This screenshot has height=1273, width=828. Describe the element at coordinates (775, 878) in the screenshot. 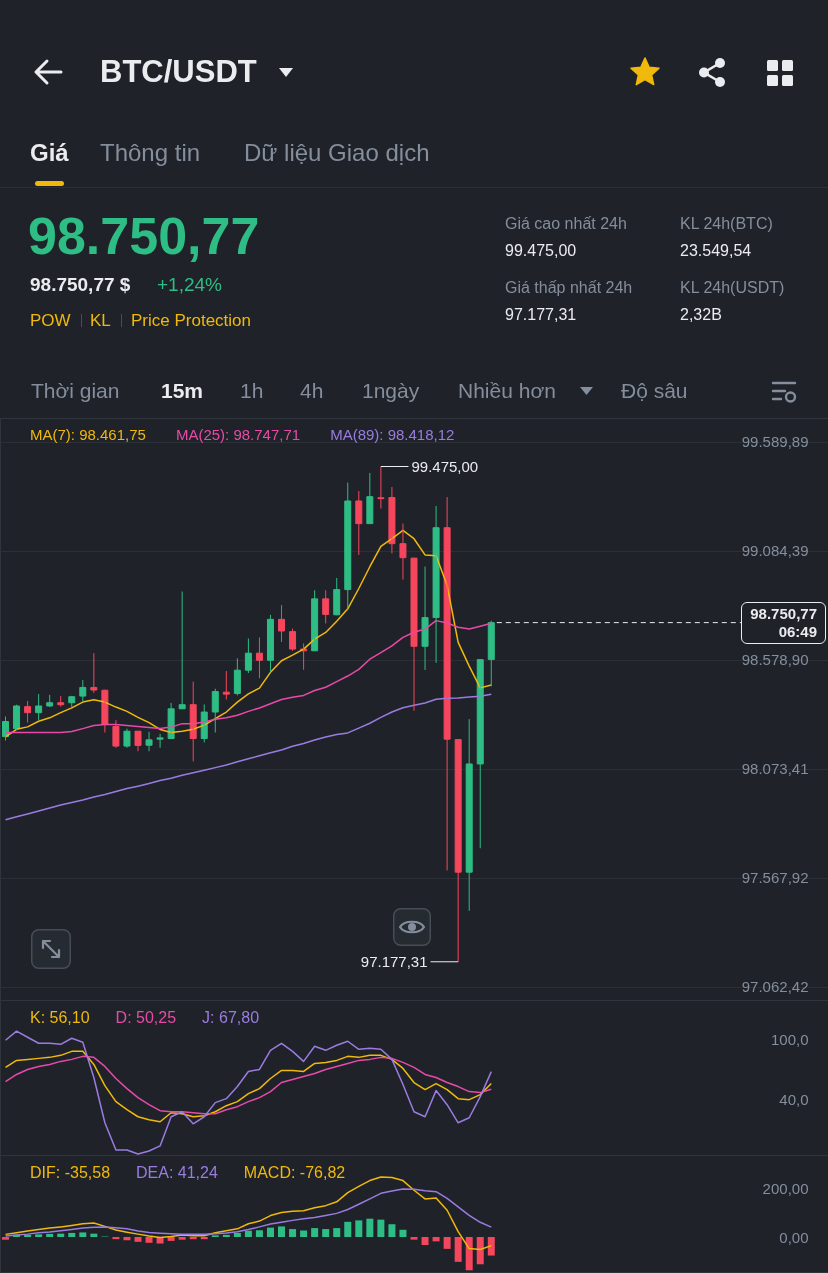

I see `y-tick-label: 97.567,92` at that location.